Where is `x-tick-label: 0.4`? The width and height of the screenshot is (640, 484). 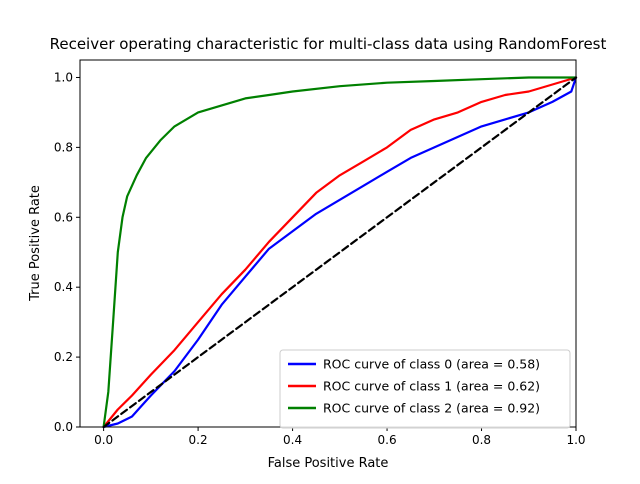
x-tick-label: 0.4 is located at coordinates (292, 440).